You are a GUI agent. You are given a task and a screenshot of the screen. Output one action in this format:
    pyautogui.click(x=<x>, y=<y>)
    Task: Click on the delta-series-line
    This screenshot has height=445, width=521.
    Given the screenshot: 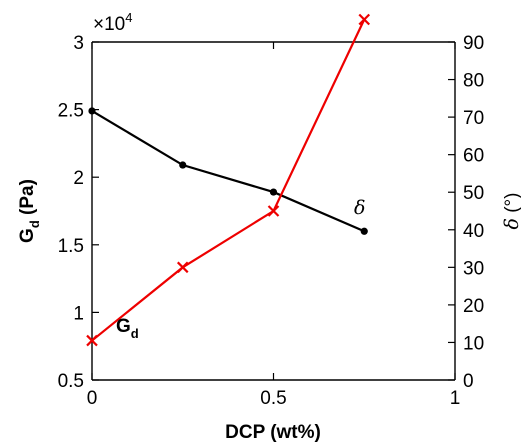 What is the action you would take?
    pyautogui.click(x=228, y=171)
    